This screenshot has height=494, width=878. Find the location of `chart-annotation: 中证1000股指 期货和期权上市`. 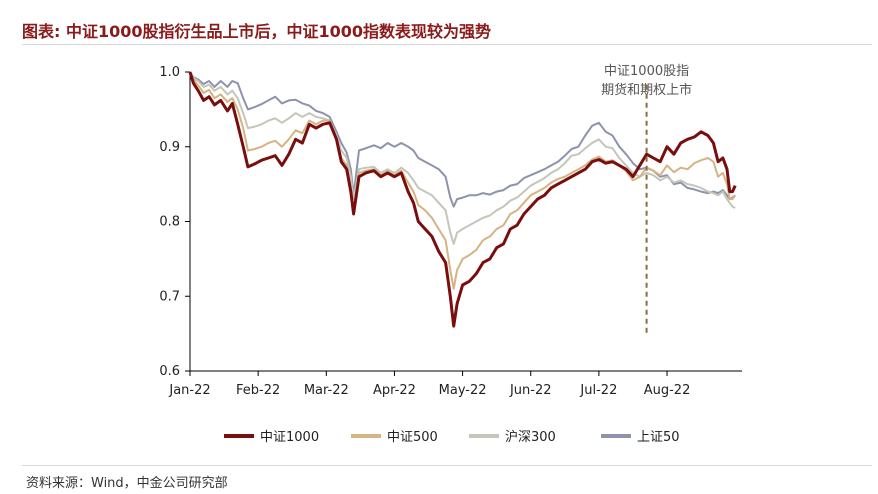

chart-annotation: 中证1000股指 期货和期权上市 is located at coordinates (646, 198).